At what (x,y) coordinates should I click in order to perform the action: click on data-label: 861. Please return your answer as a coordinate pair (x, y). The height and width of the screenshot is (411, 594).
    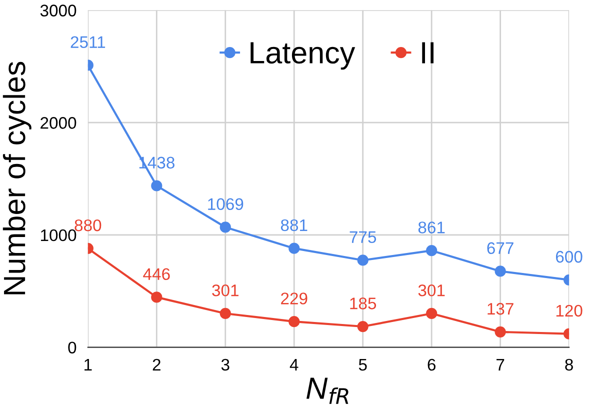
    Looking at the image, I should click on (431, 228).